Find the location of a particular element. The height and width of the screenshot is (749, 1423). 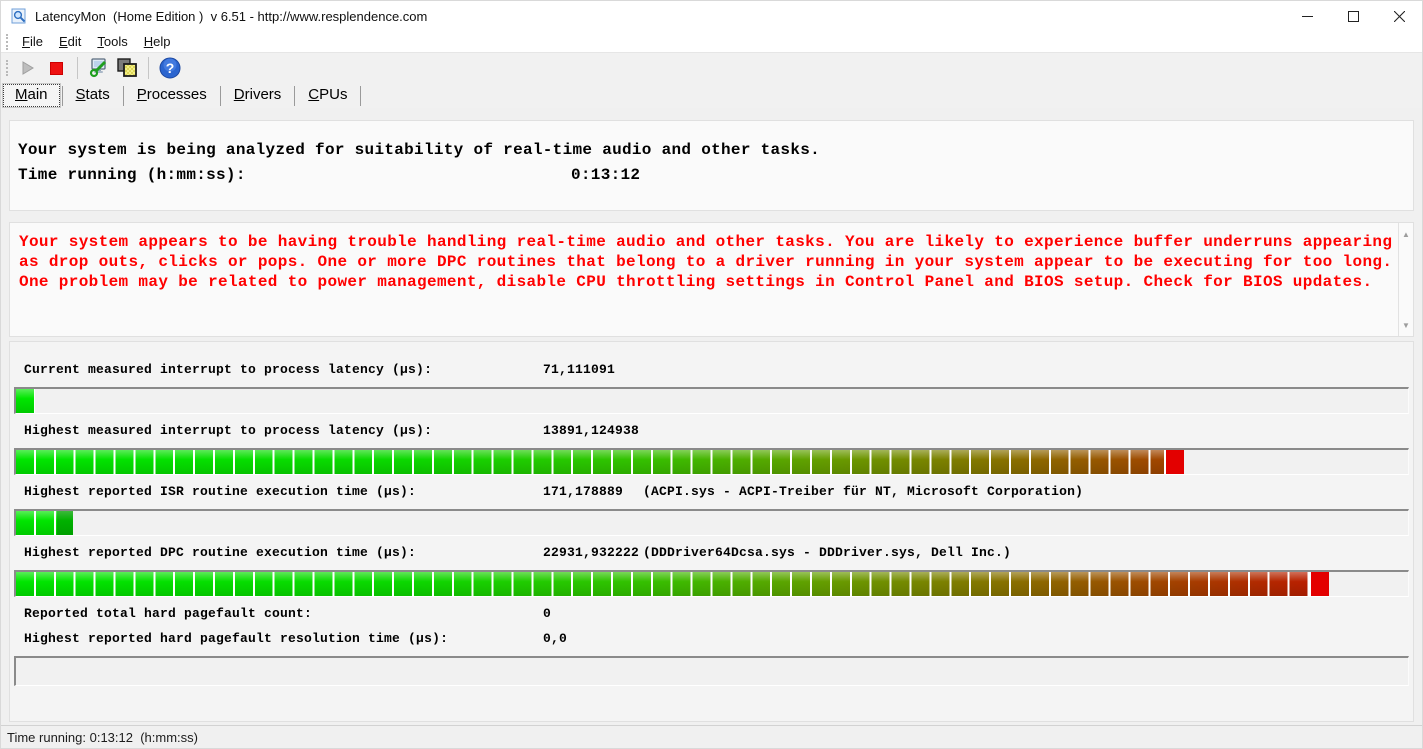

tab-processes: Processes is located at coordinates (171, 94).